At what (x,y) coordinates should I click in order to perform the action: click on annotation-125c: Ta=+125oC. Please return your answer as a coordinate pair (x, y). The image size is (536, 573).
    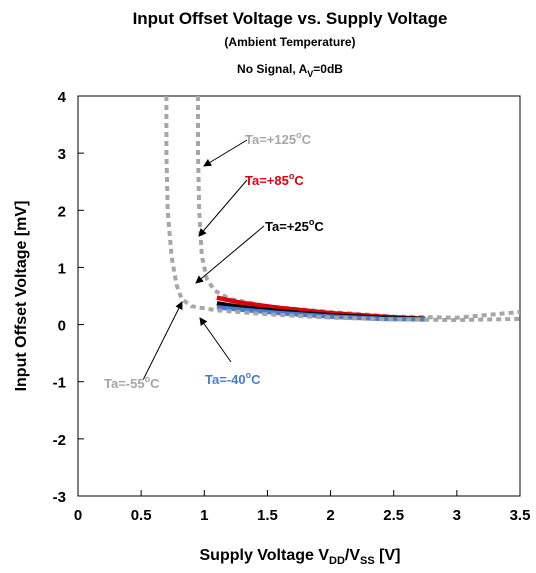
    Looking at the image, I should click on (278, 138).